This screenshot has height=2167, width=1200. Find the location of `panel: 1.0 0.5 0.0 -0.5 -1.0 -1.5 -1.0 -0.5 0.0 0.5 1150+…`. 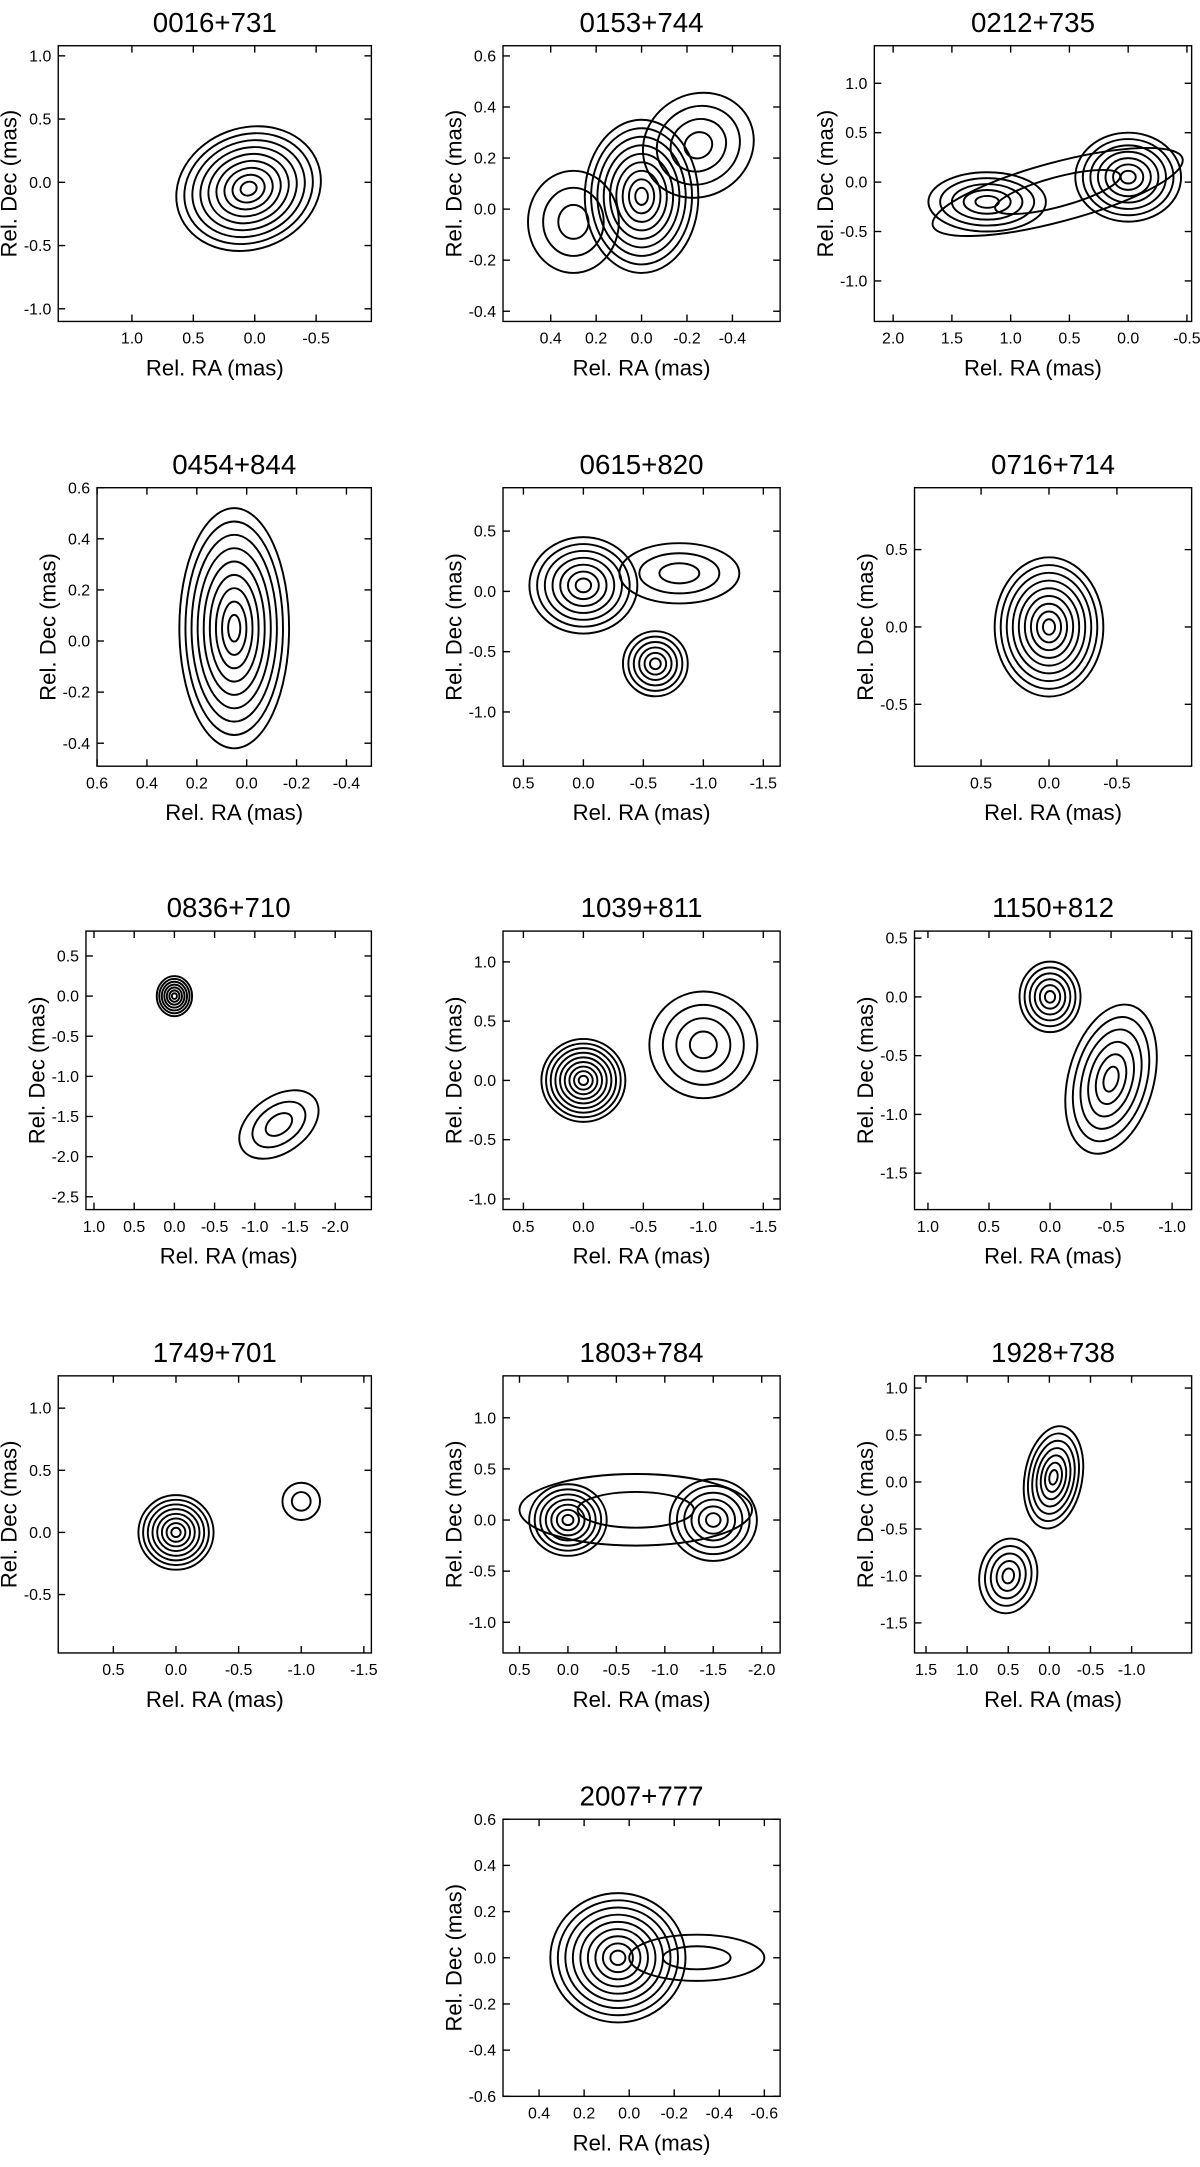

panel: 1.0 0.5 0.0 -0.5 -1.0 -1.5 -1.0 -0.5 0.0 0.5 1150+… is located at coordinates (1023, 1080).